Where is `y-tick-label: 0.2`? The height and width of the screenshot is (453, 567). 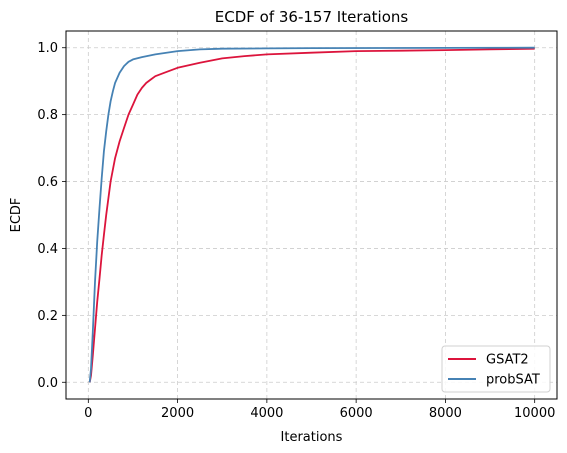
y-tick-label: 0.2 is located at coordinates (47, 316).